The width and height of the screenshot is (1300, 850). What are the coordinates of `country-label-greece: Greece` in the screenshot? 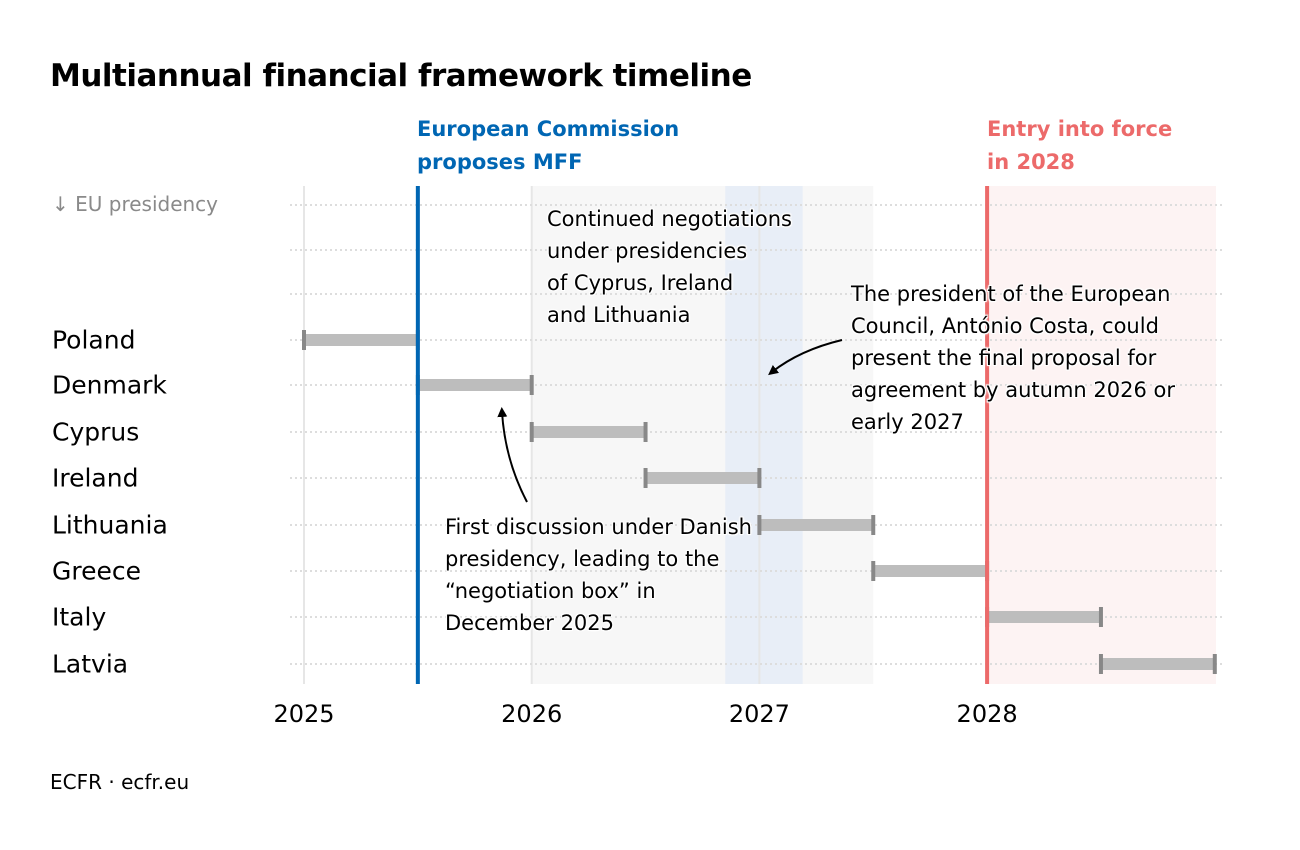 It's located at (96, 571).